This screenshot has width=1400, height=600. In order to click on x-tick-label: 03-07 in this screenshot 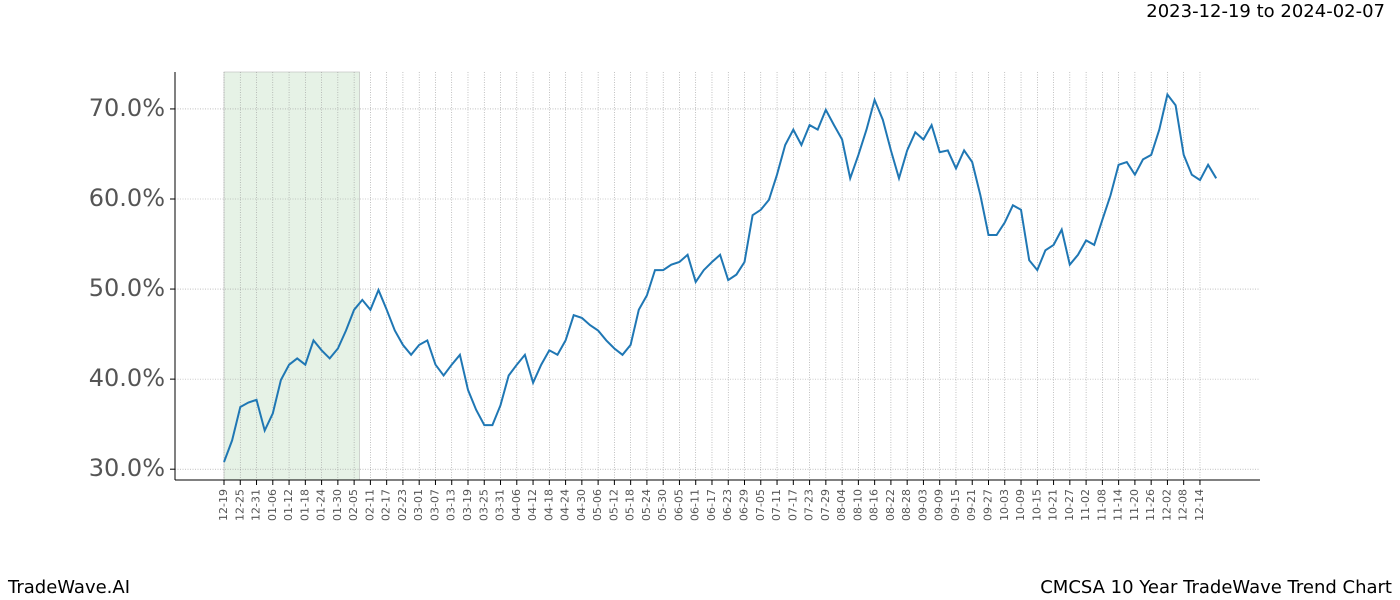, I will do `click(434, 505)`.